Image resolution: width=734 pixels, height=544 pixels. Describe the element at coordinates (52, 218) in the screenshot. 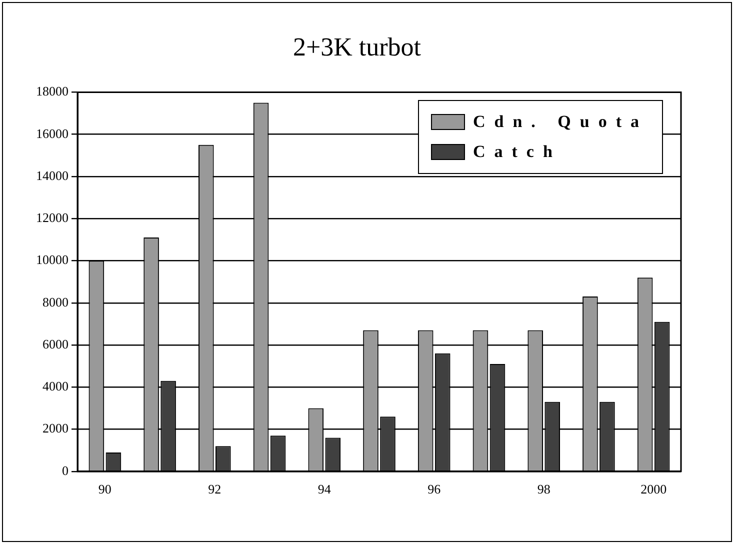

I see `y-tick-label: 12000` at that location.